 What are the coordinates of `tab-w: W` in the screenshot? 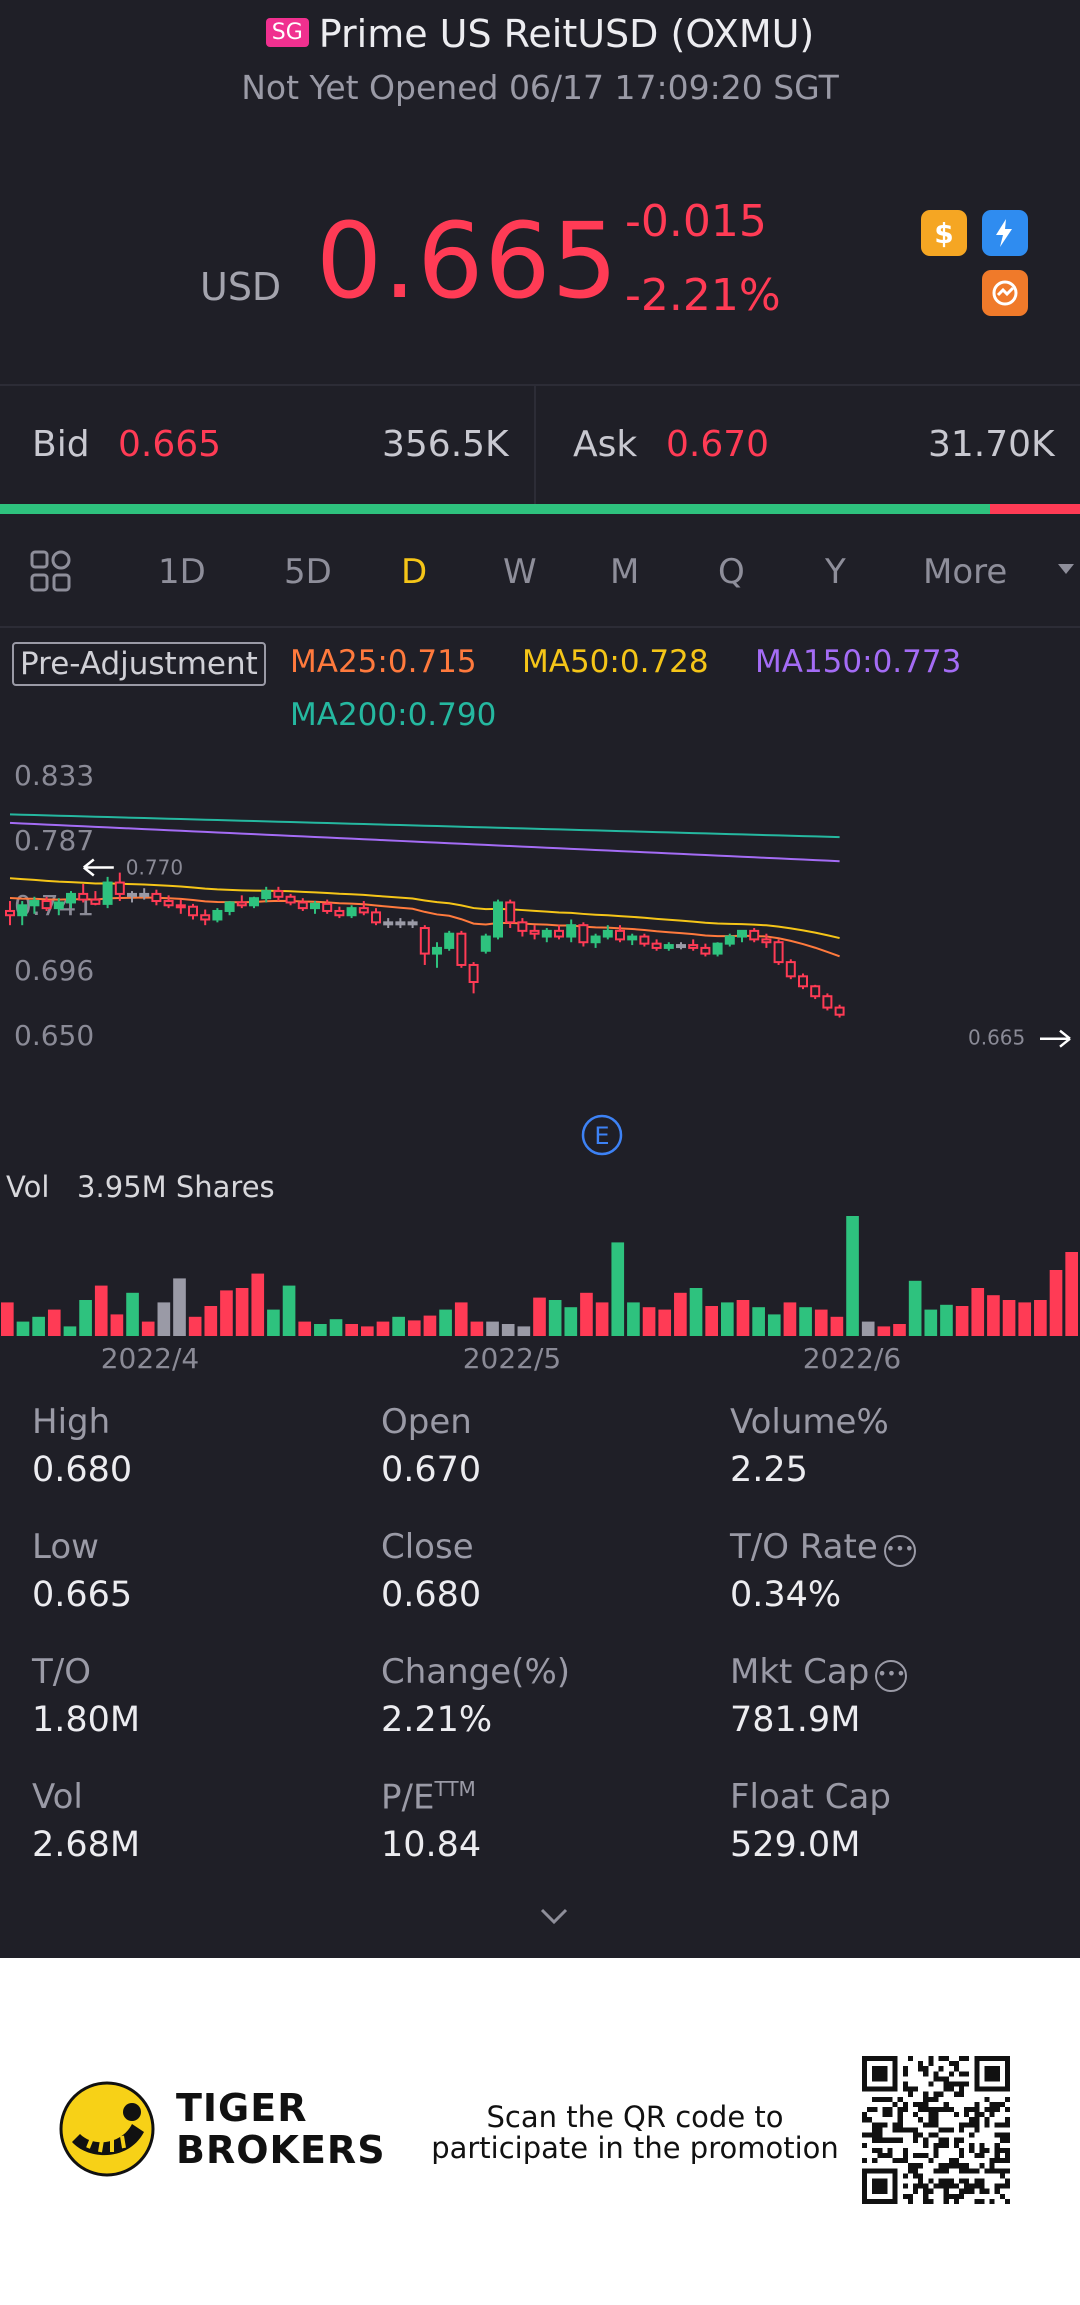 It's located at (520, 572).